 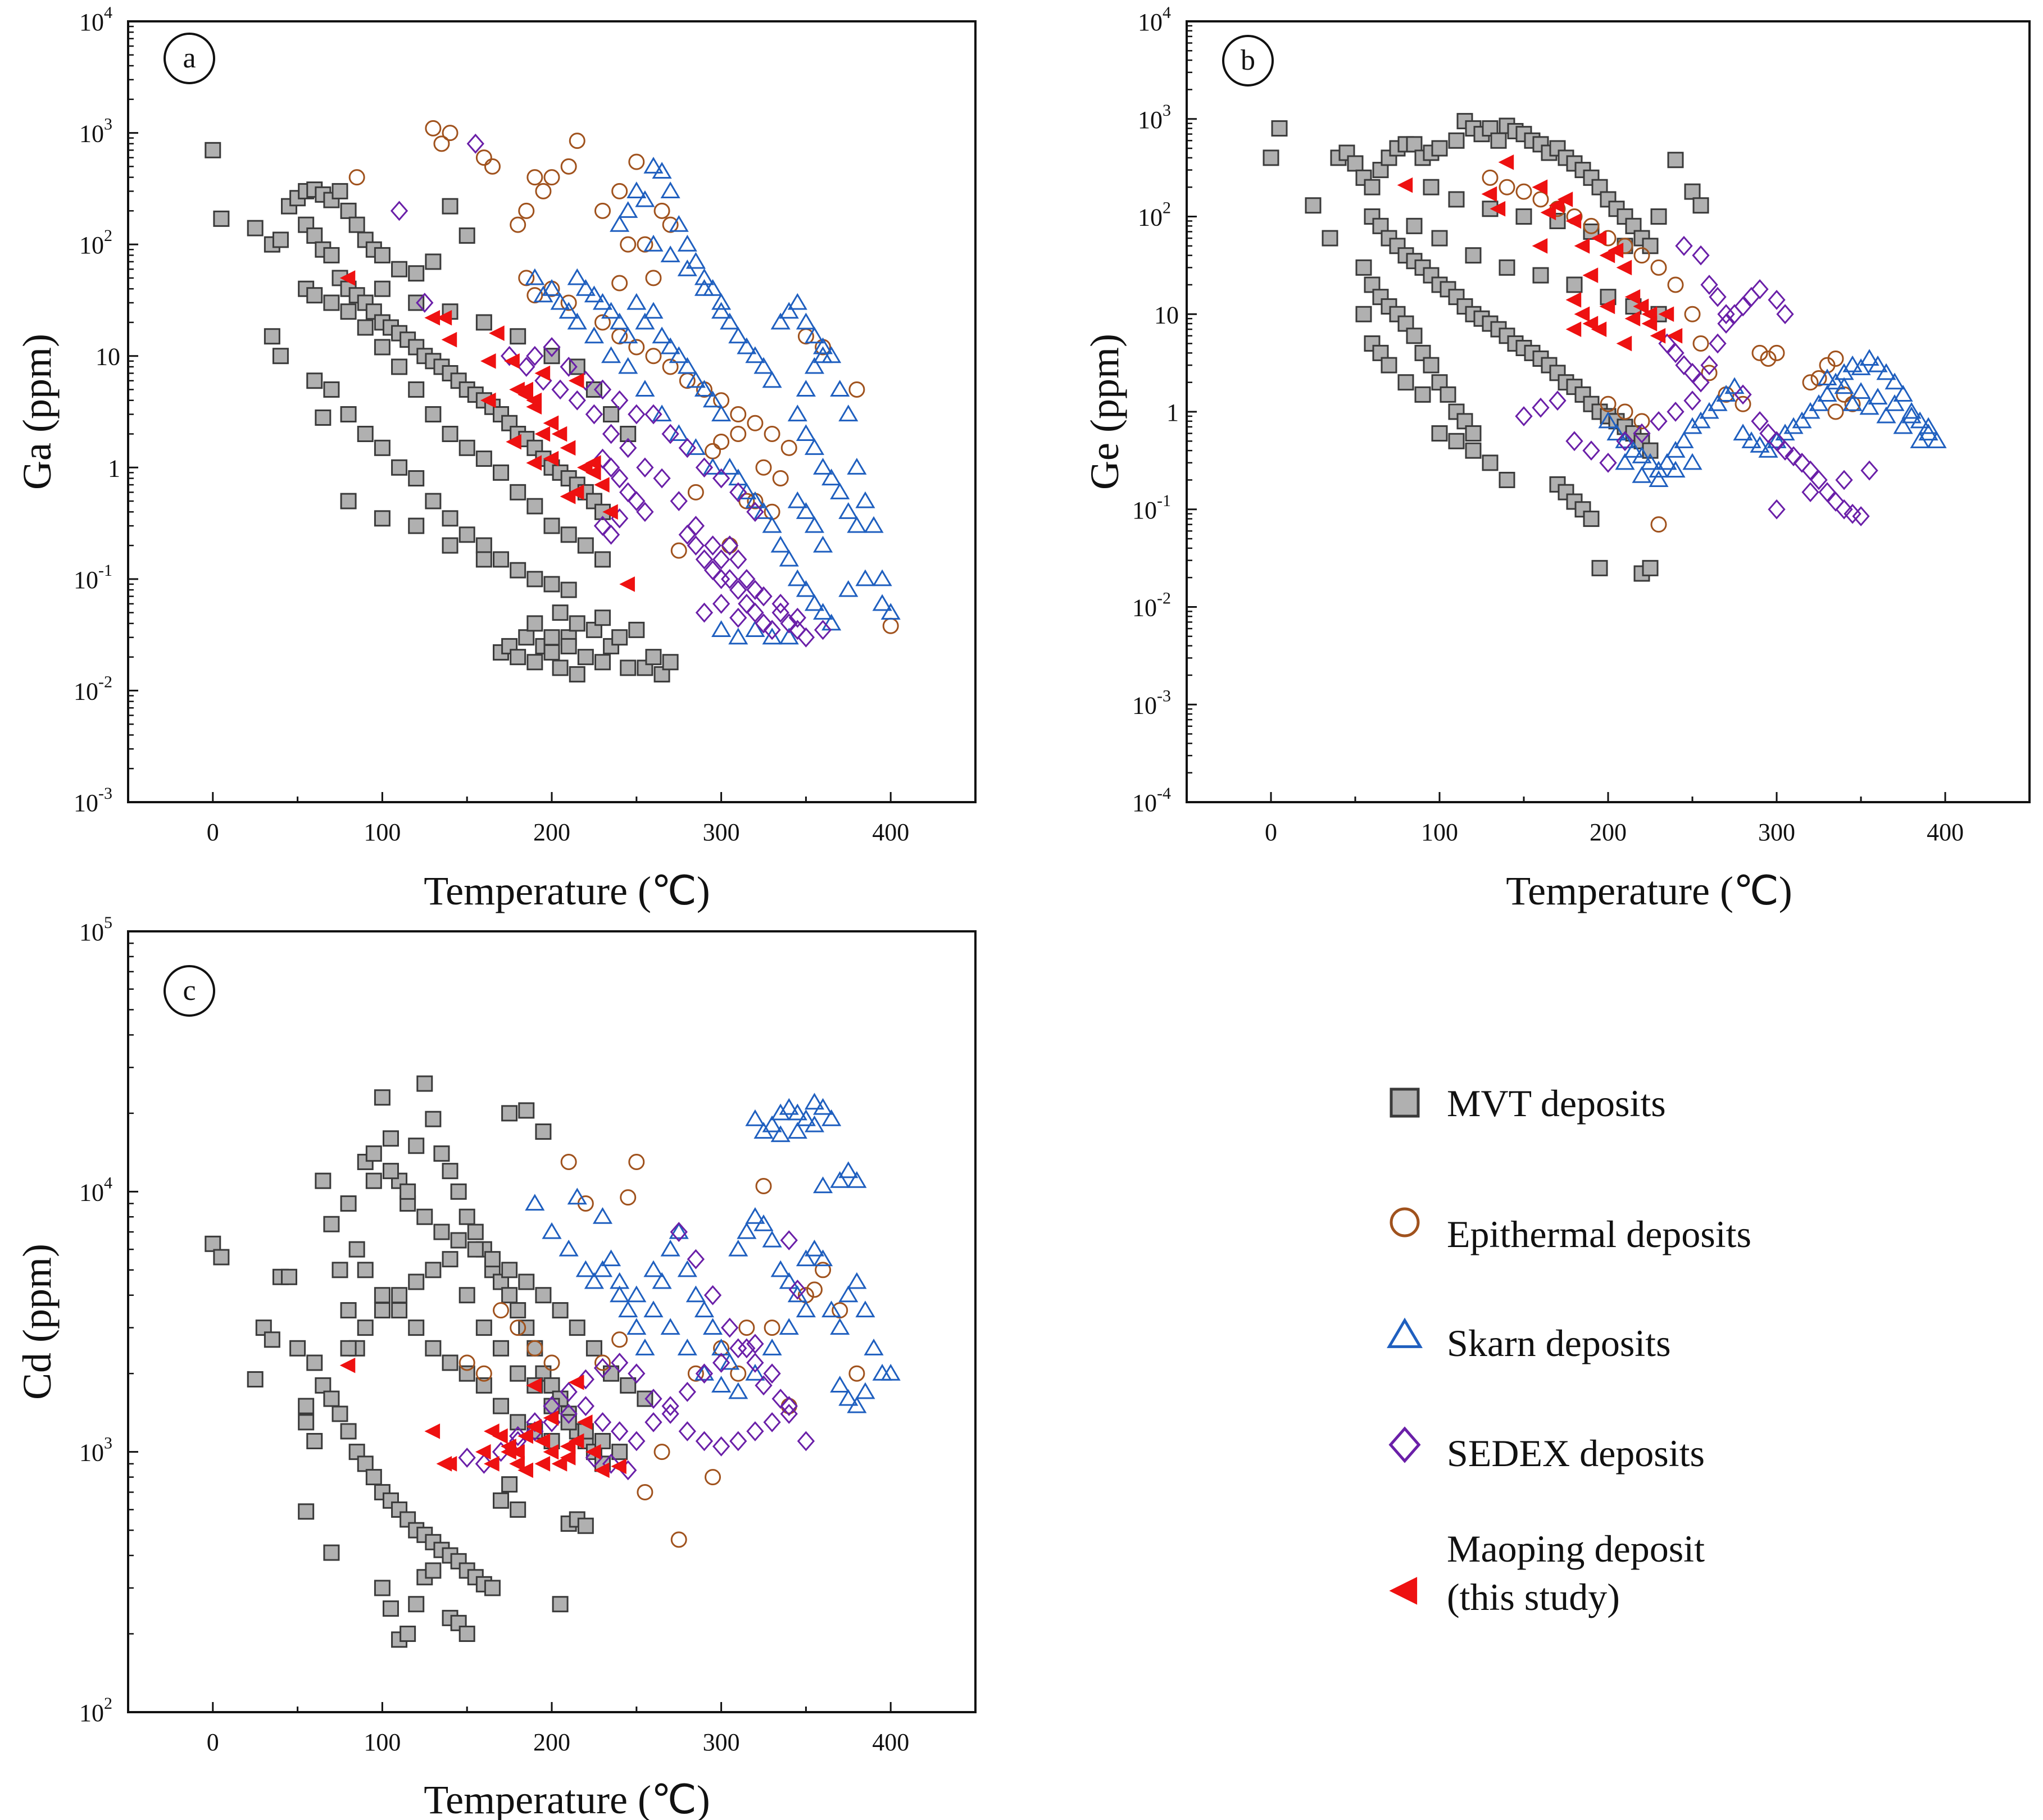 I want to click on y-tick-label: 10⁻¹, so click(x=93, y=578).